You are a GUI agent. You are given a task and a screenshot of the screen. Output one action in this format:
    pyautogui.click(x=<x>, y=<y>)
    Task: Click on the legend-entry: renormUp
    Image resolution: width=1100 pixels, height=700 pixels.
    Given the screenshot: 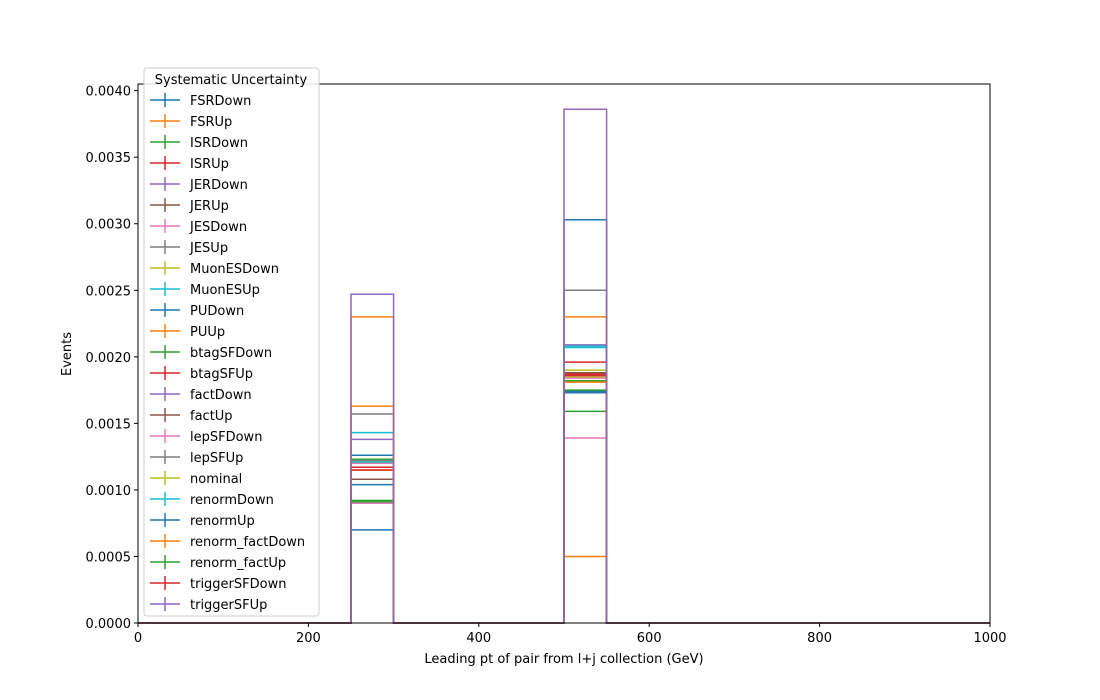 What is the action you would take?
    pyautogui.click(x=202, y=521)
    